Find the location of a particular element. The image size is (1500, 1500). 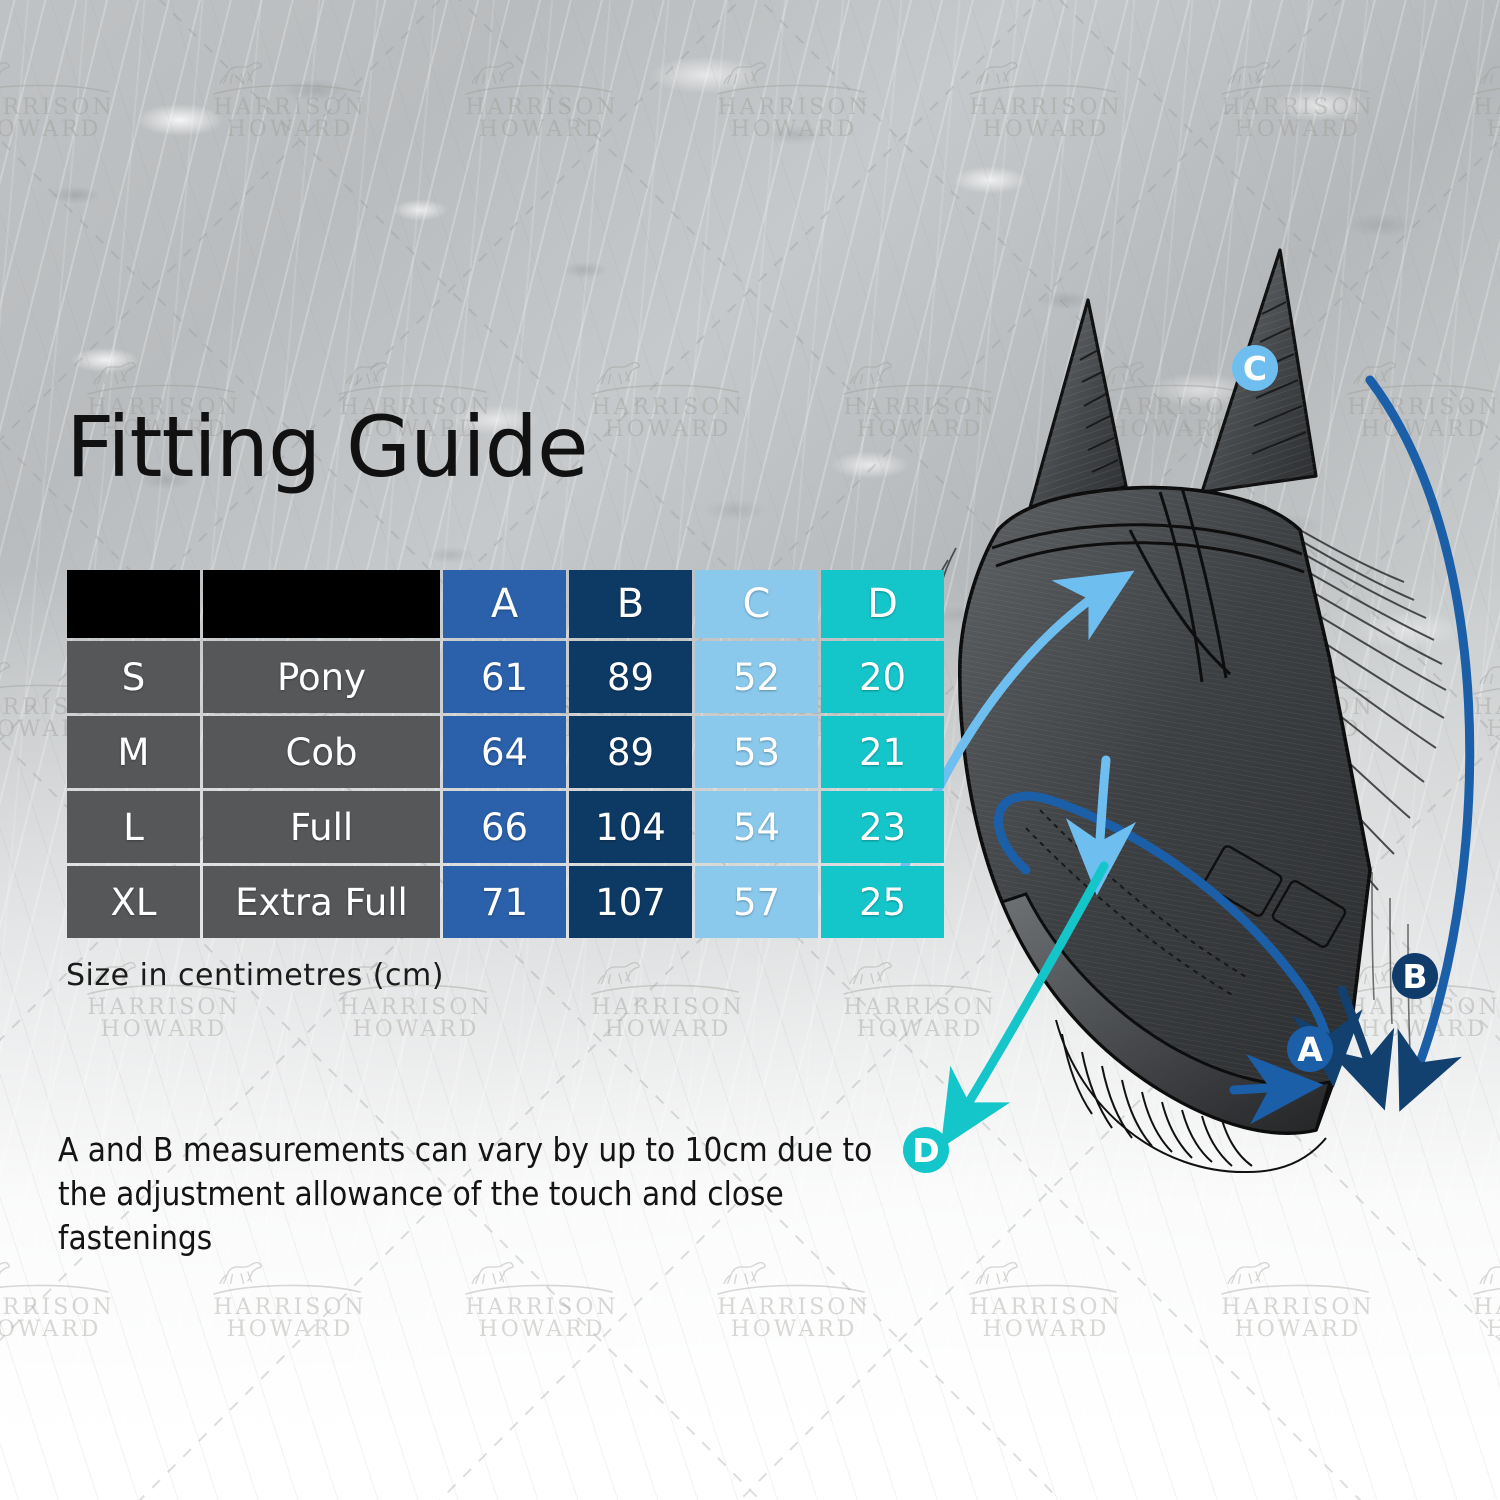

marker-c-label: C is located at coordinates (1255, 368).